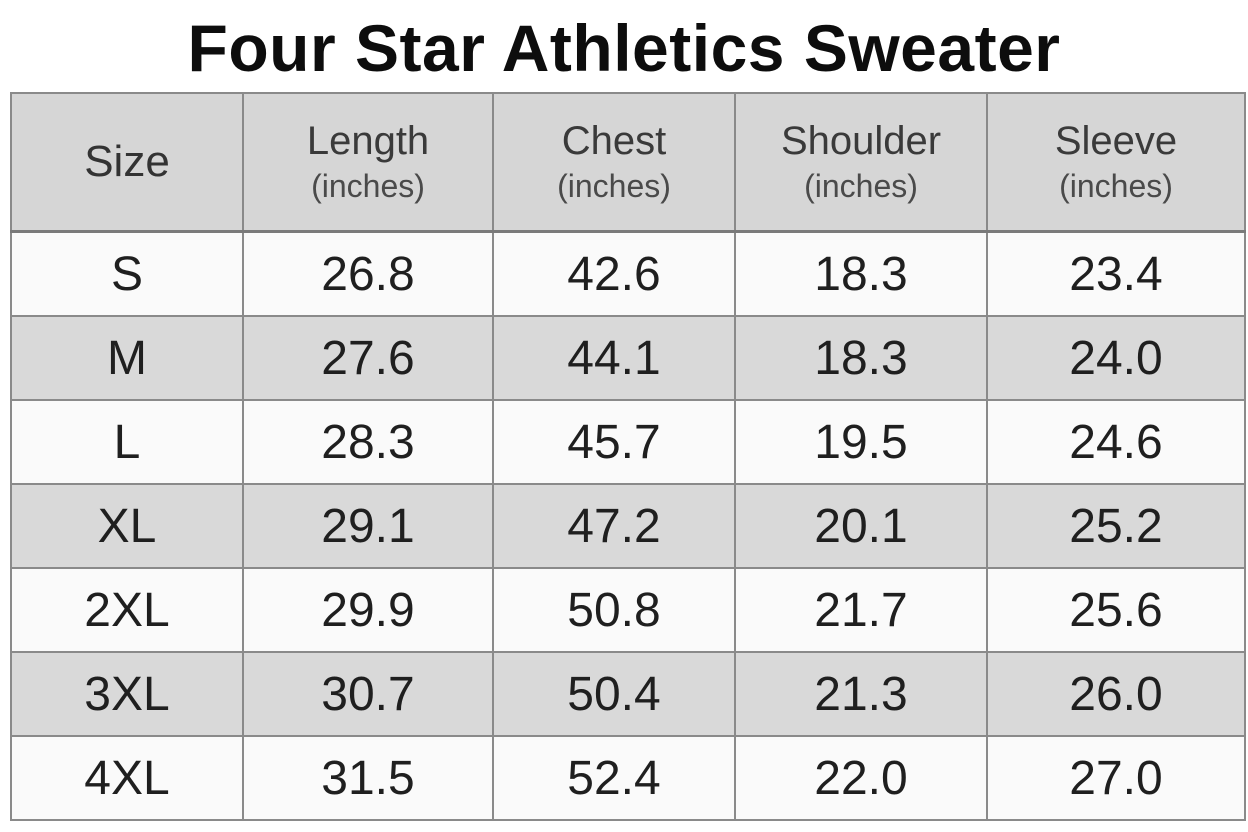 This screenshot has height=832, width=1248. I want to click on cell-chest: 52.4, so click(614, 778).